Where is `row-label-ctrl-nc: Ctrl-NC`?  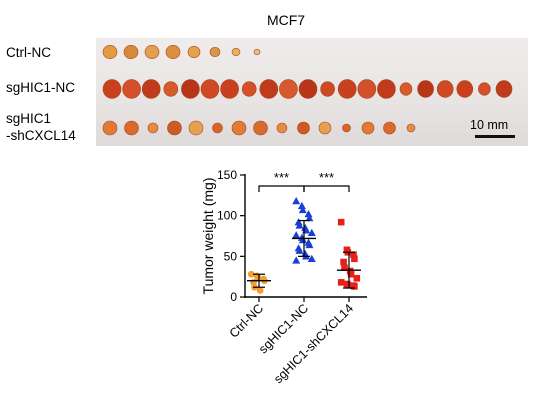
row-label-ctrl-nc: Ctrl-NC is located at coordinates (28, 52).